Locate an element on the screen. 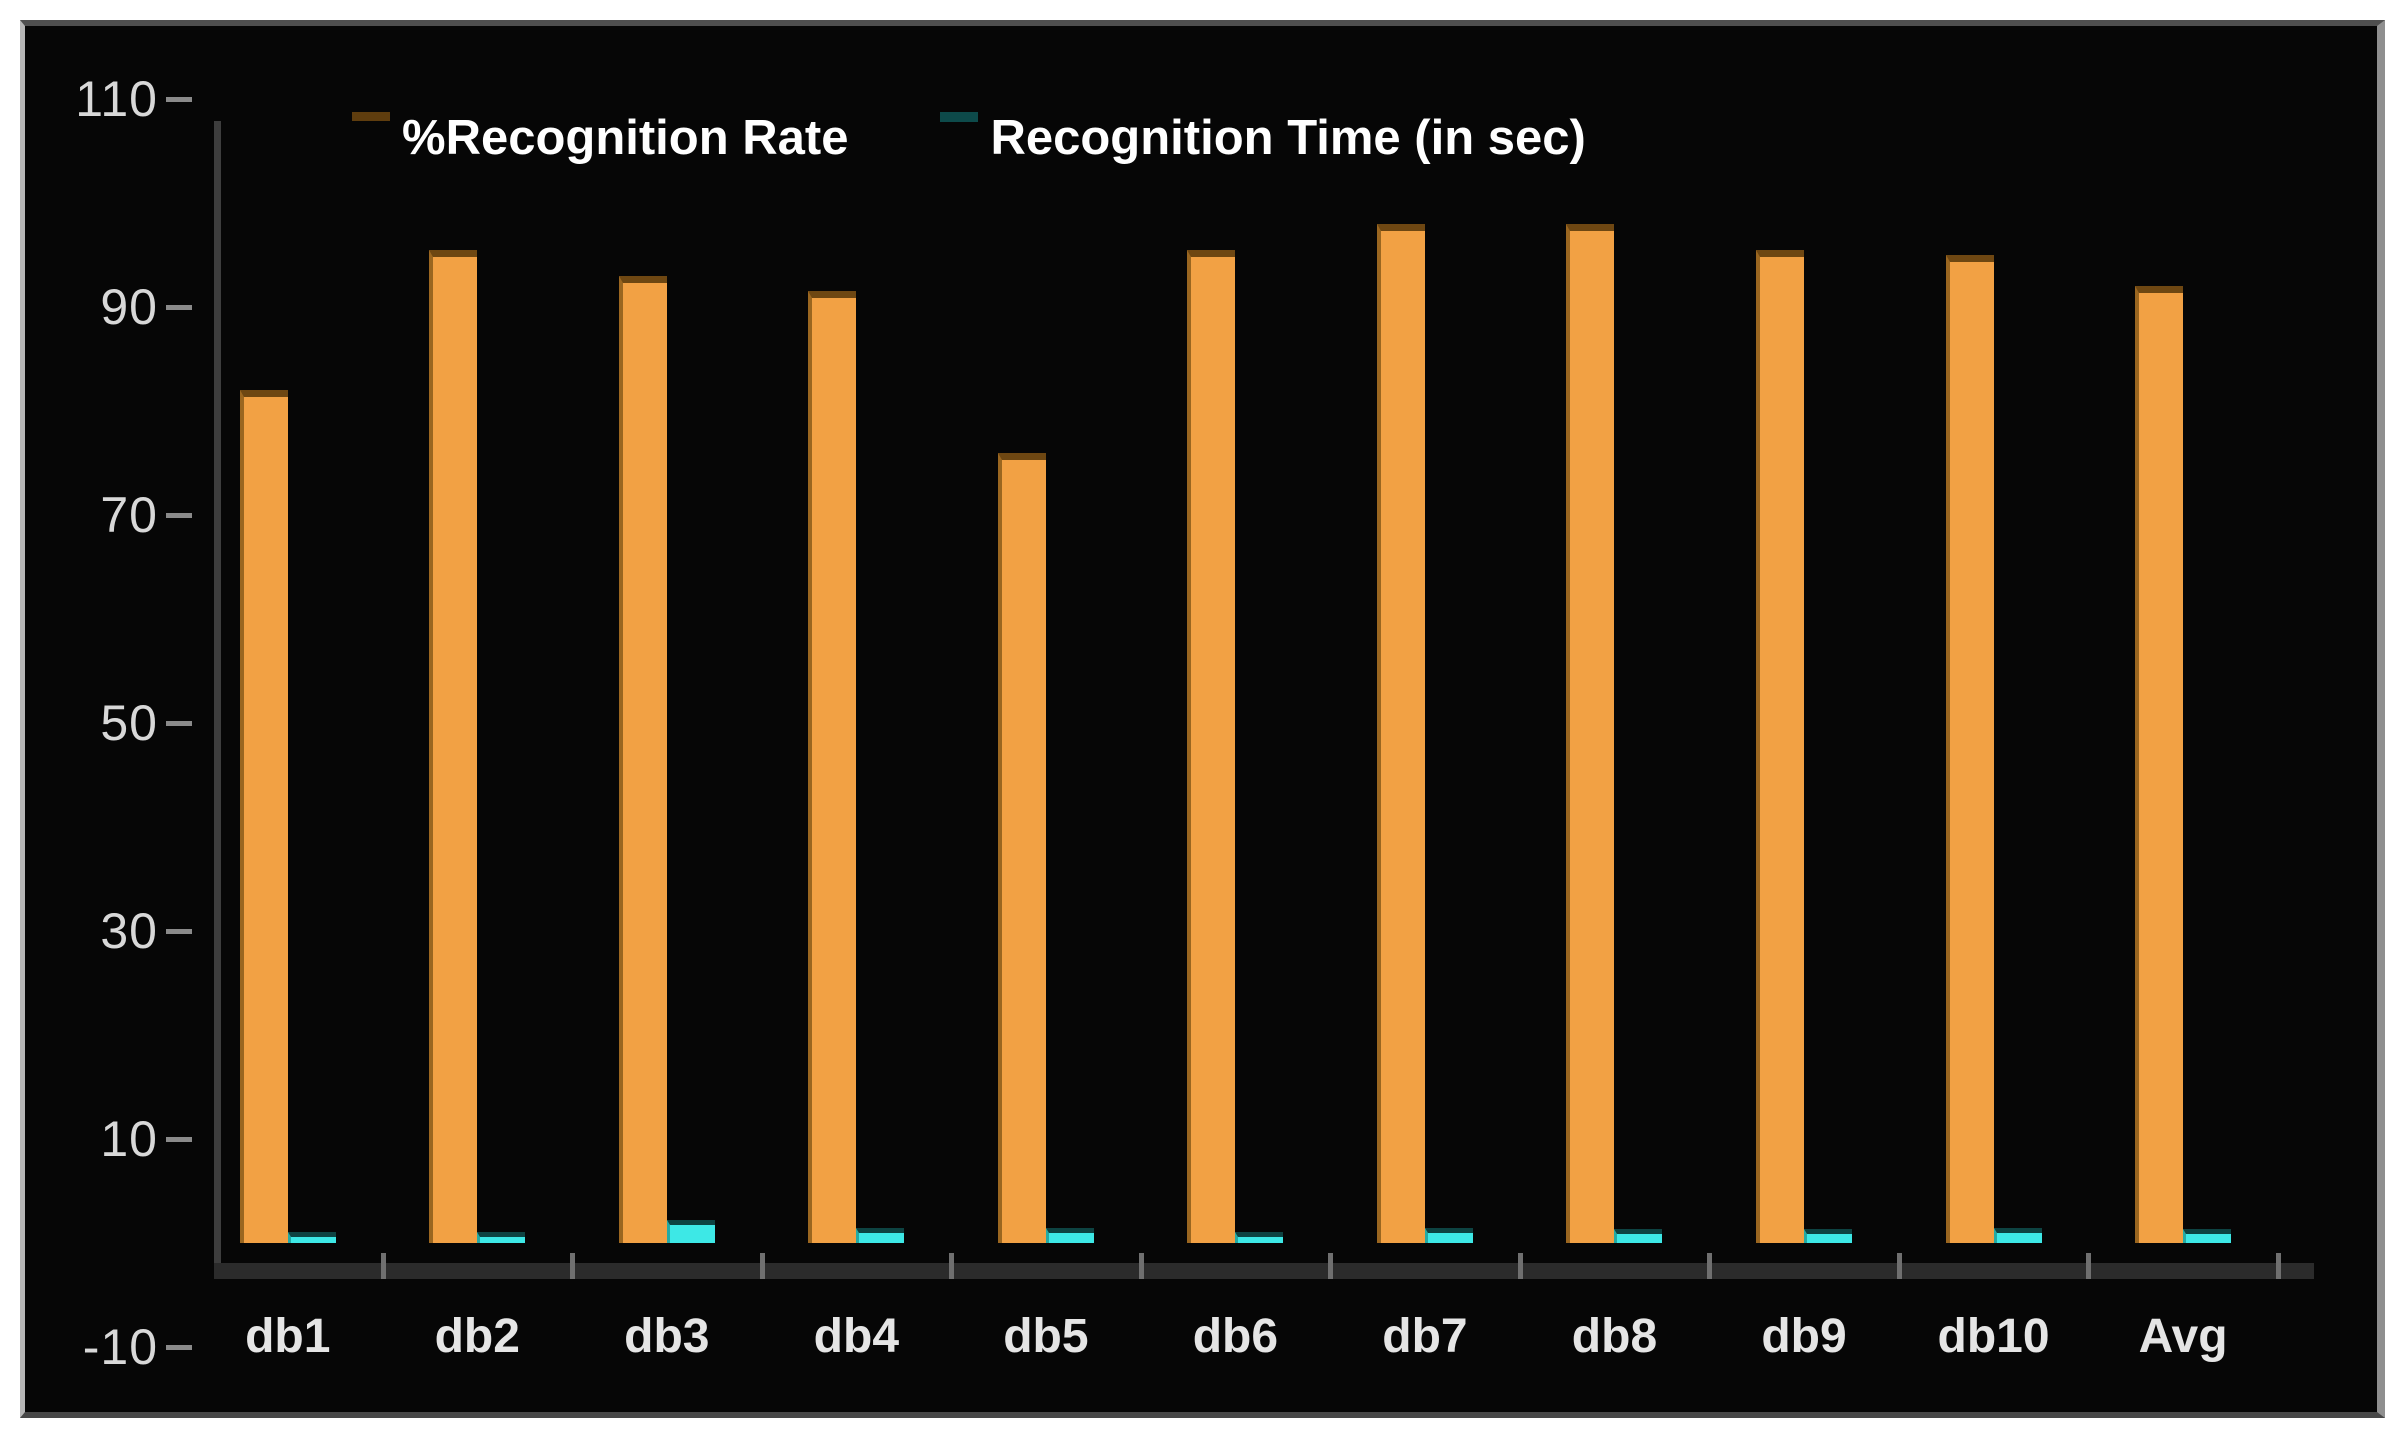  legend-swatch-recognition-rate is located at coordinates (371, 138).